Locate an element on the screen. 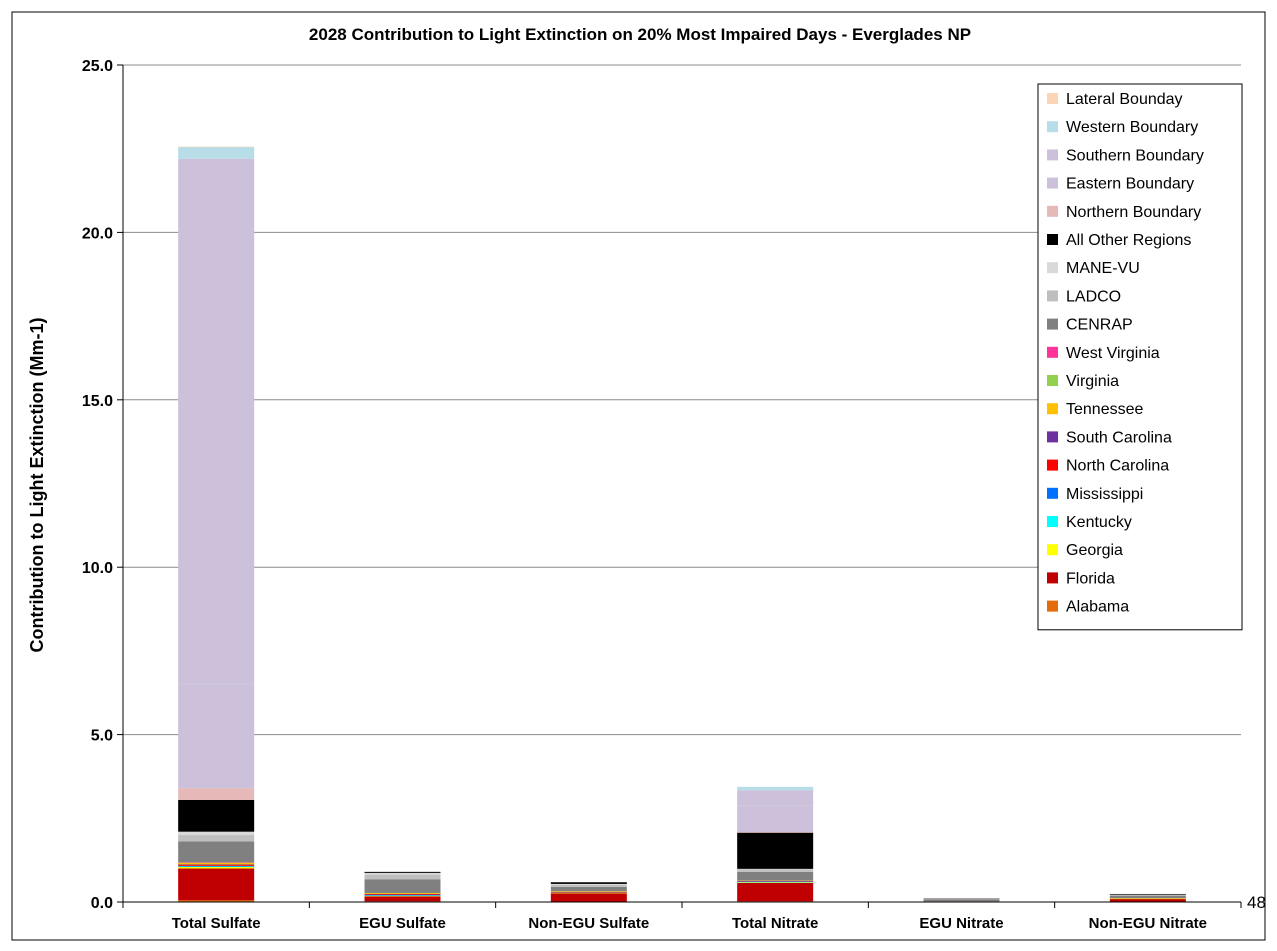  legend-entry: LADCO is located at coordinates (1093, 296).